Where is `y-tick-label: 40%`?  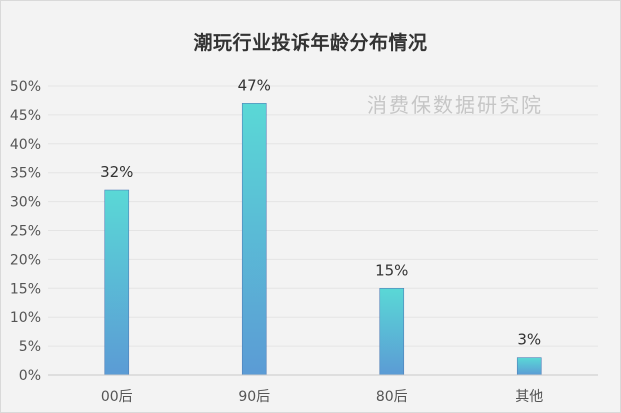
y-tick-label: 40% is located at coordinates (25, 145).